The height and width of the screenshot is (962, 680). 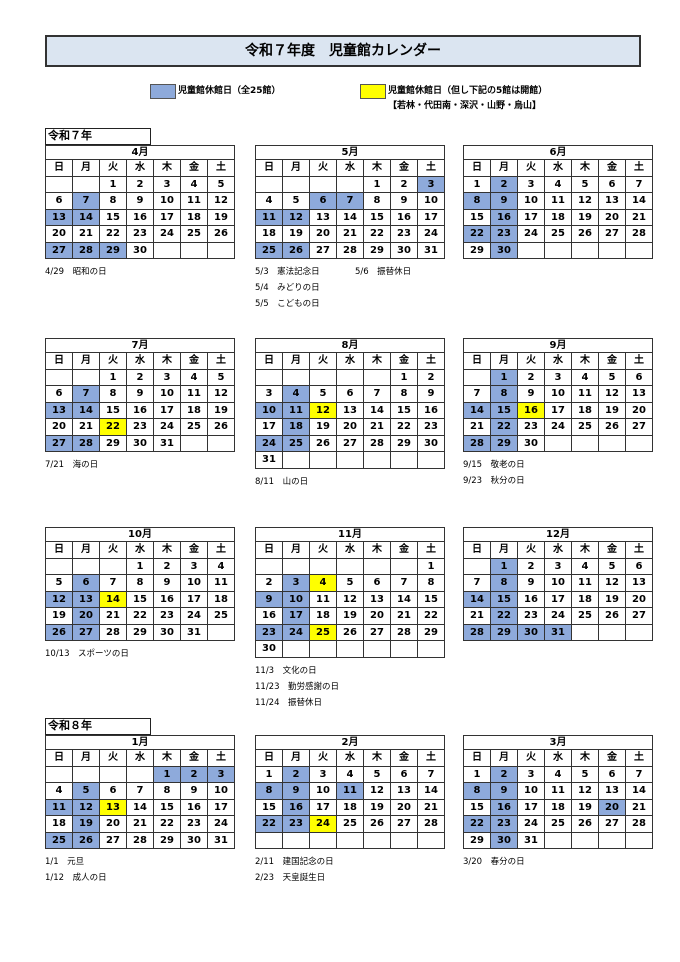 I want to click on day-cell: 13, so click(x=612, y=791).